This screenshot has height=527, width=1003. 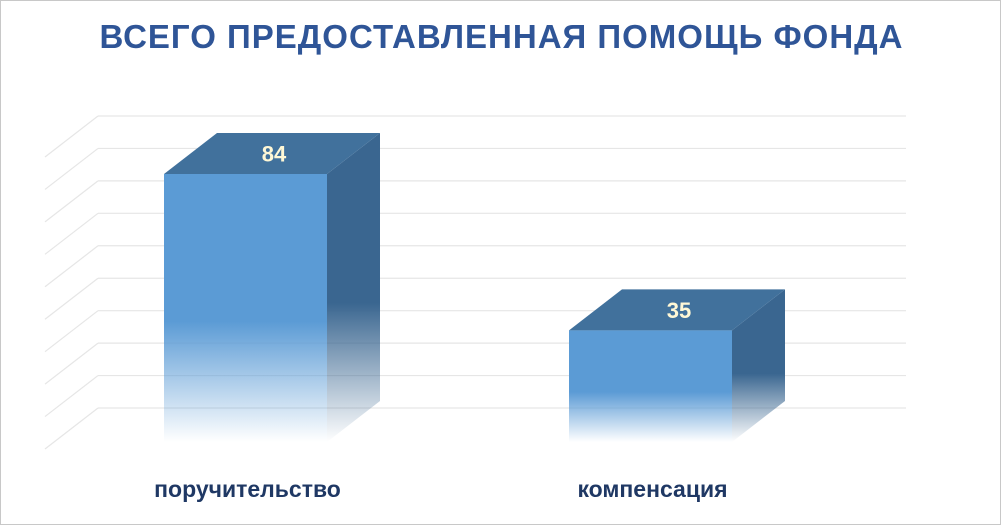 I want to click on value-label: 35, so click(x=679, y=310).